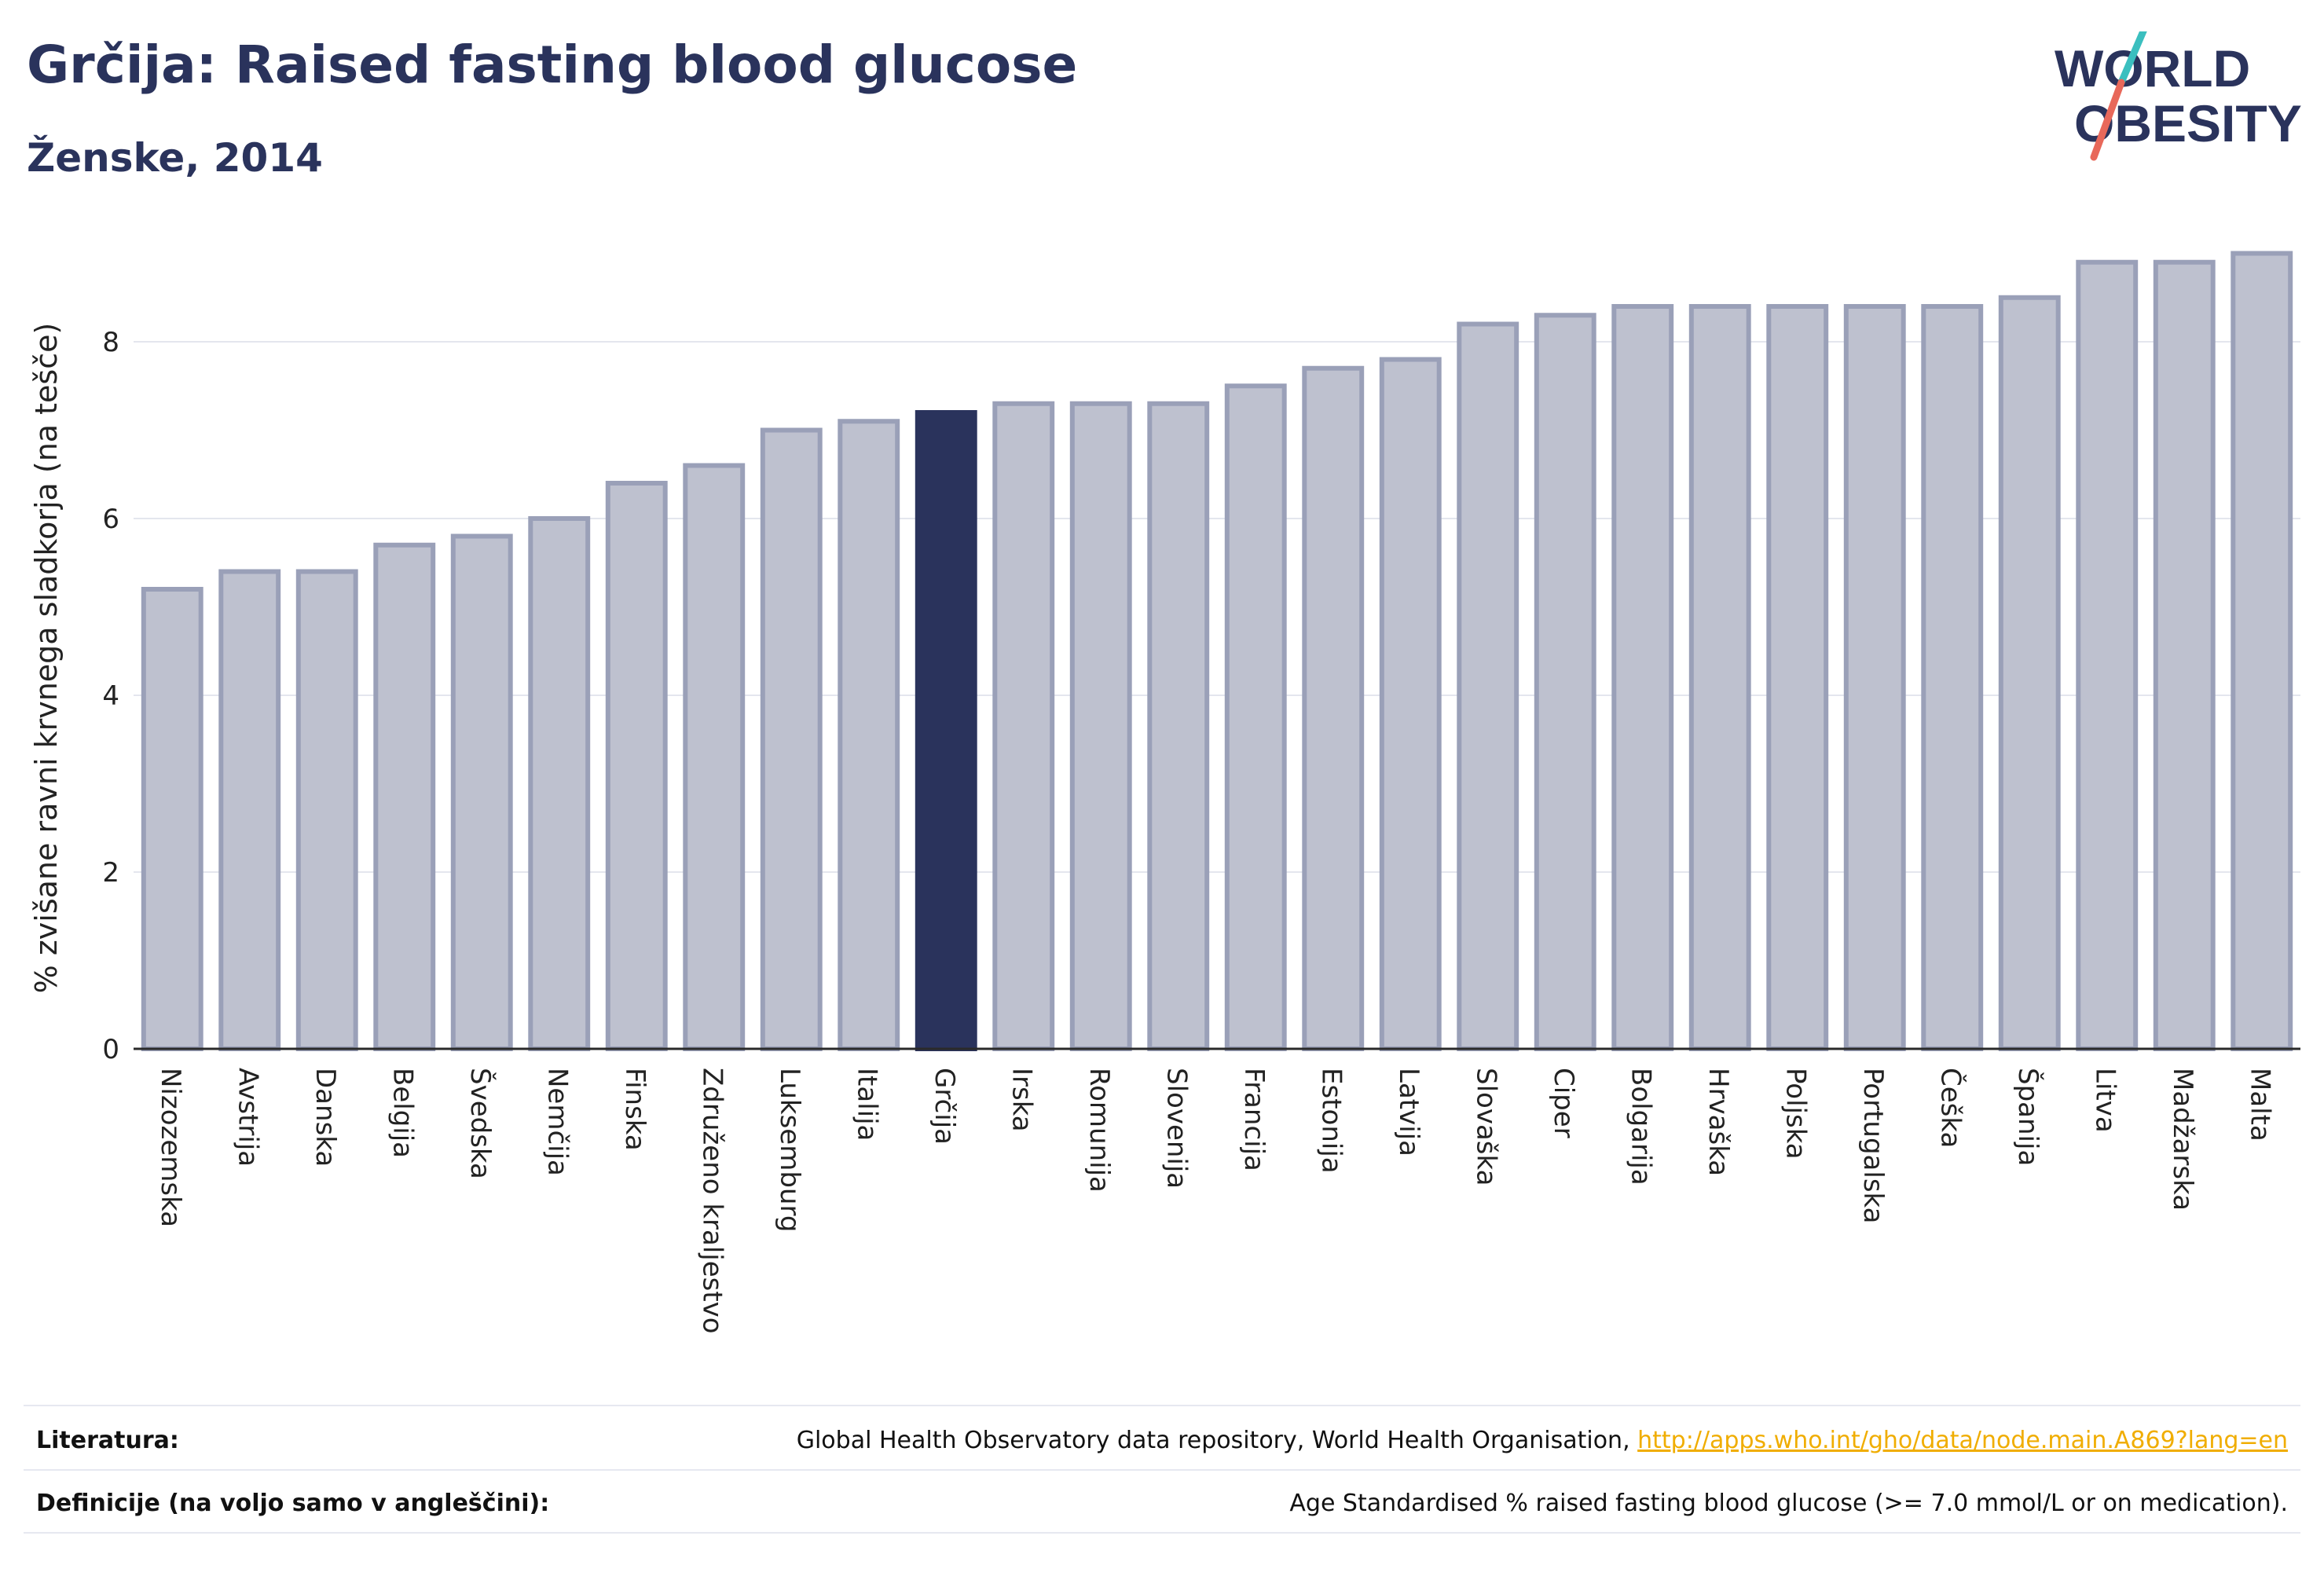  Describe the element at coordinates (110, 696) in the screenshot. I see `y-tick-label: 4` at that location.